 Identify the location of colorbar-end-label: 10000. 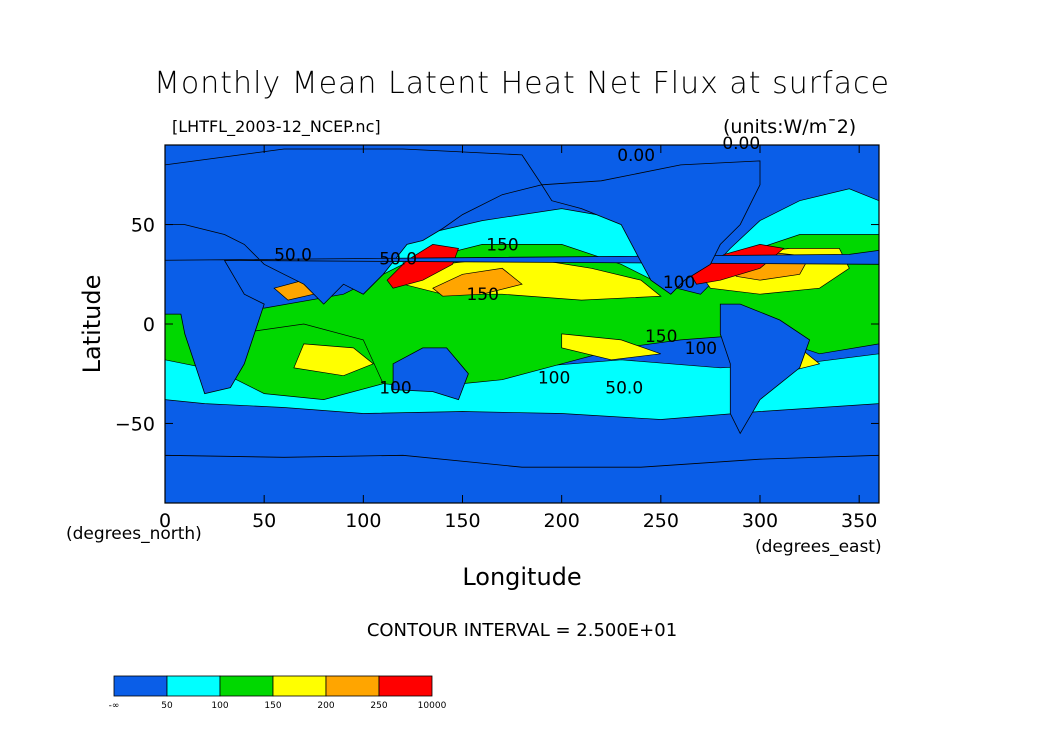
(432, 706).